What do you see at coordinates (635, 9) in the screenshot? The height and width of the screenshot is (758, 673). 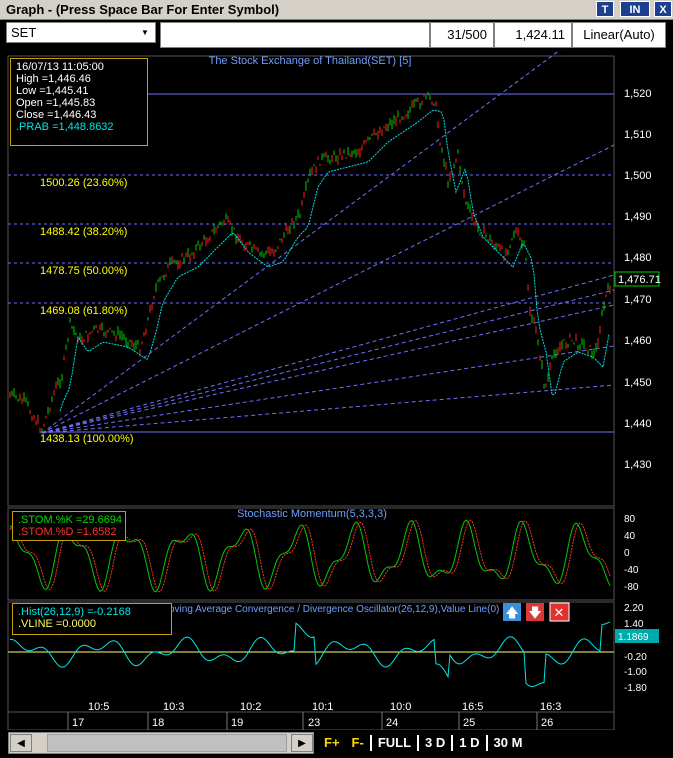 I see `in-button: IN` at bounding box center [635, 9].